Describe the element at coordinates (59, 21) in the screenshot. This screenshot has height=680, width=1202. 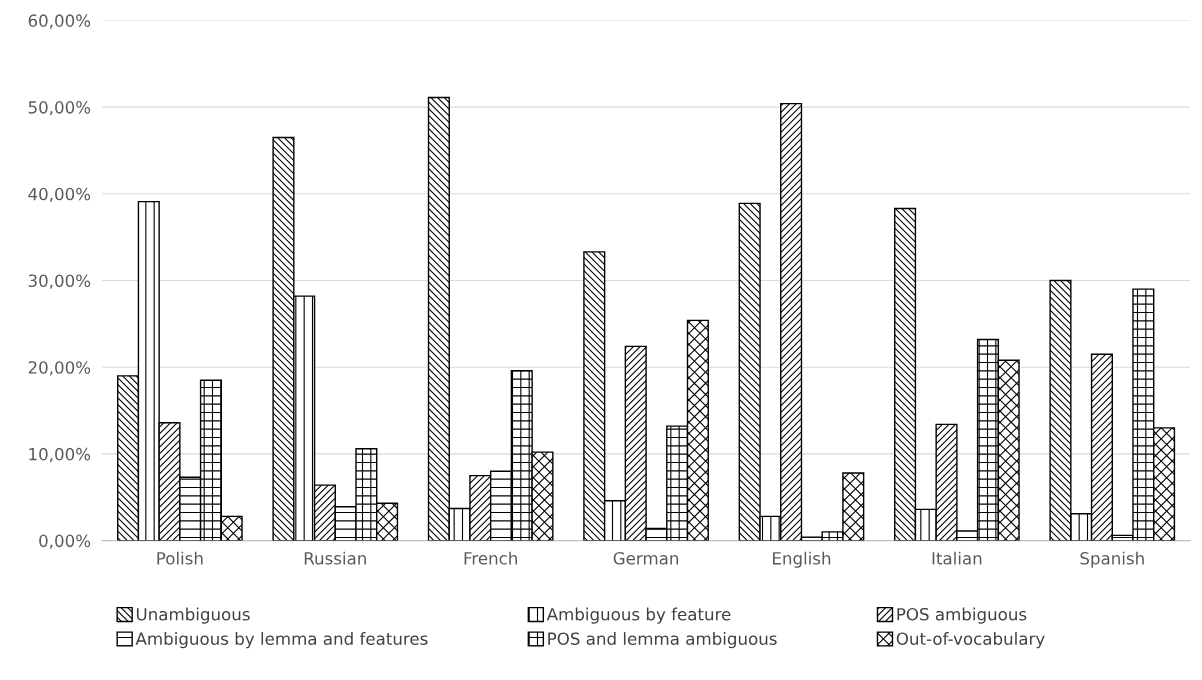
I see `y-tick-label: 60,00%` at that location.